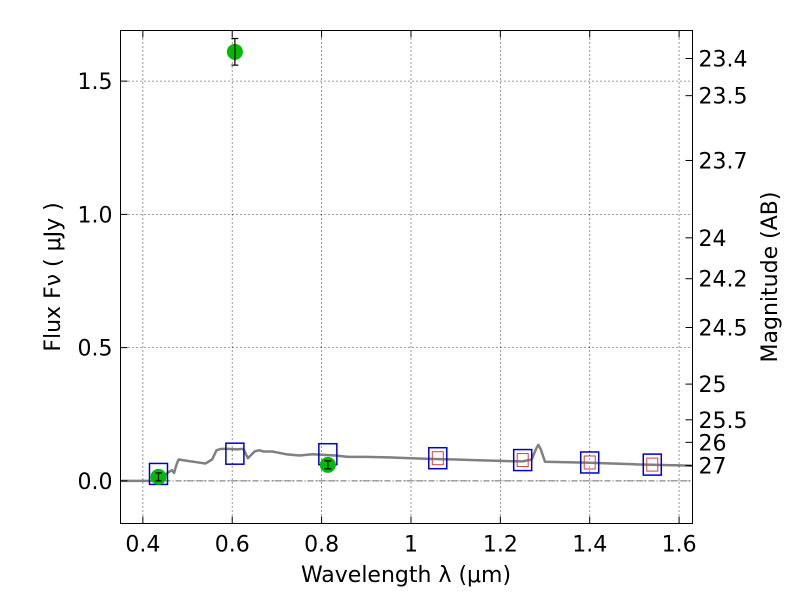 The image size is (800, 600). Describe the element at coordinates (589, 545) in the screenshot. I see `x-tick-label: 1.4` at that location.